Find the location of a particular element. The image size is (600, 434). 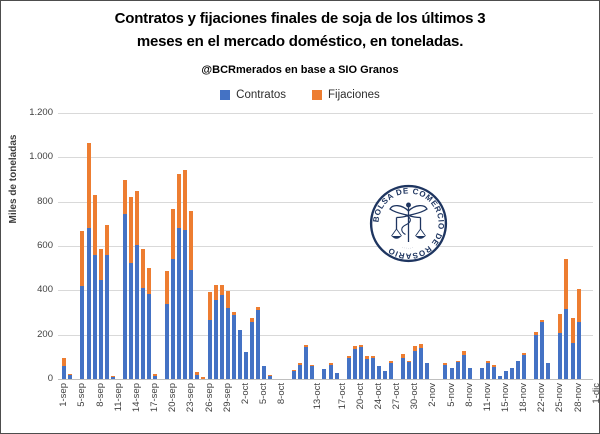

x-tick-label: 29-sep is located at coordinates (227, 398).